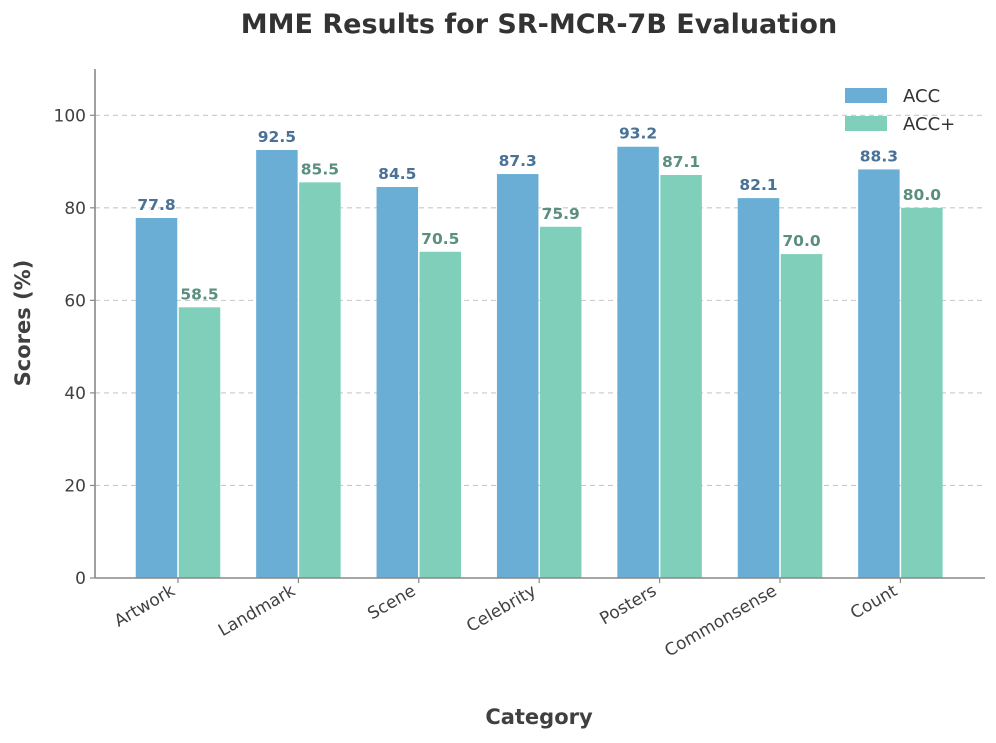 This screenshot has height=743, width=996. Describe the element at coordinates (681, 162) in the screenshot. I see `value-label-acc-plus-posters: 87.1` at that location.